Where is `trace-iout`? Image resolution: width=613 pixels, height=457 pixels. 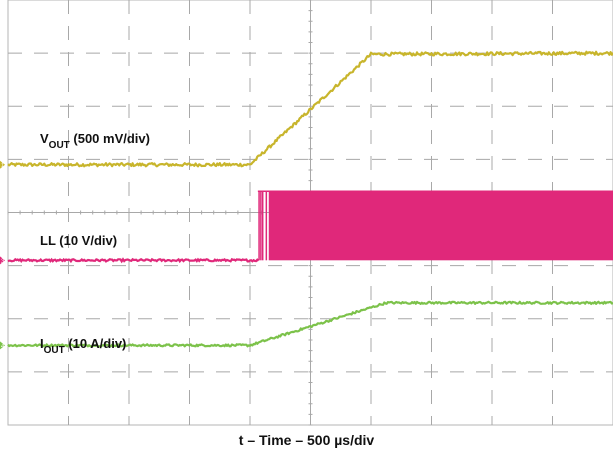 trace-iout is located at coordinates (310, 324).